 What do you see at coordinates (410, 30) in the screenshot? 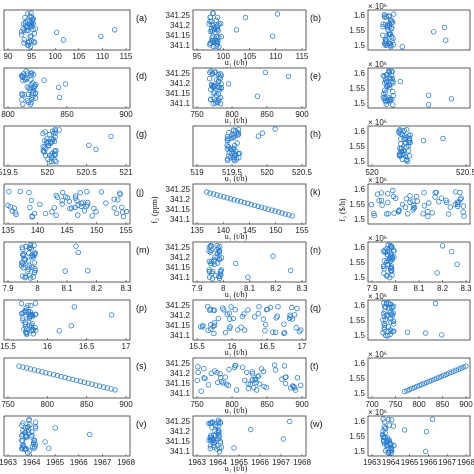
I see `panel-c: 1.6 1.55 1.5` at bounding box center [410, 30].